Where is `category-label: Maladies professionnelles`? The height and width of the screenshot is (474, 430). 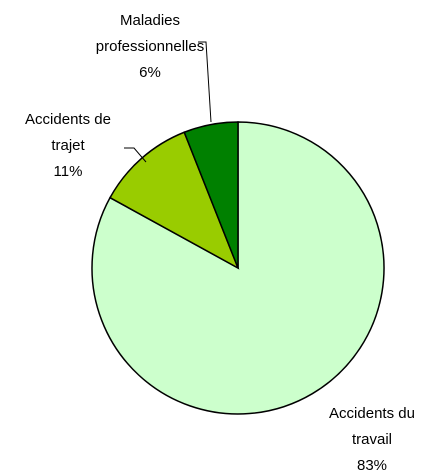 category-label: Maladies professionnelles is located at coordinates (150, 33).